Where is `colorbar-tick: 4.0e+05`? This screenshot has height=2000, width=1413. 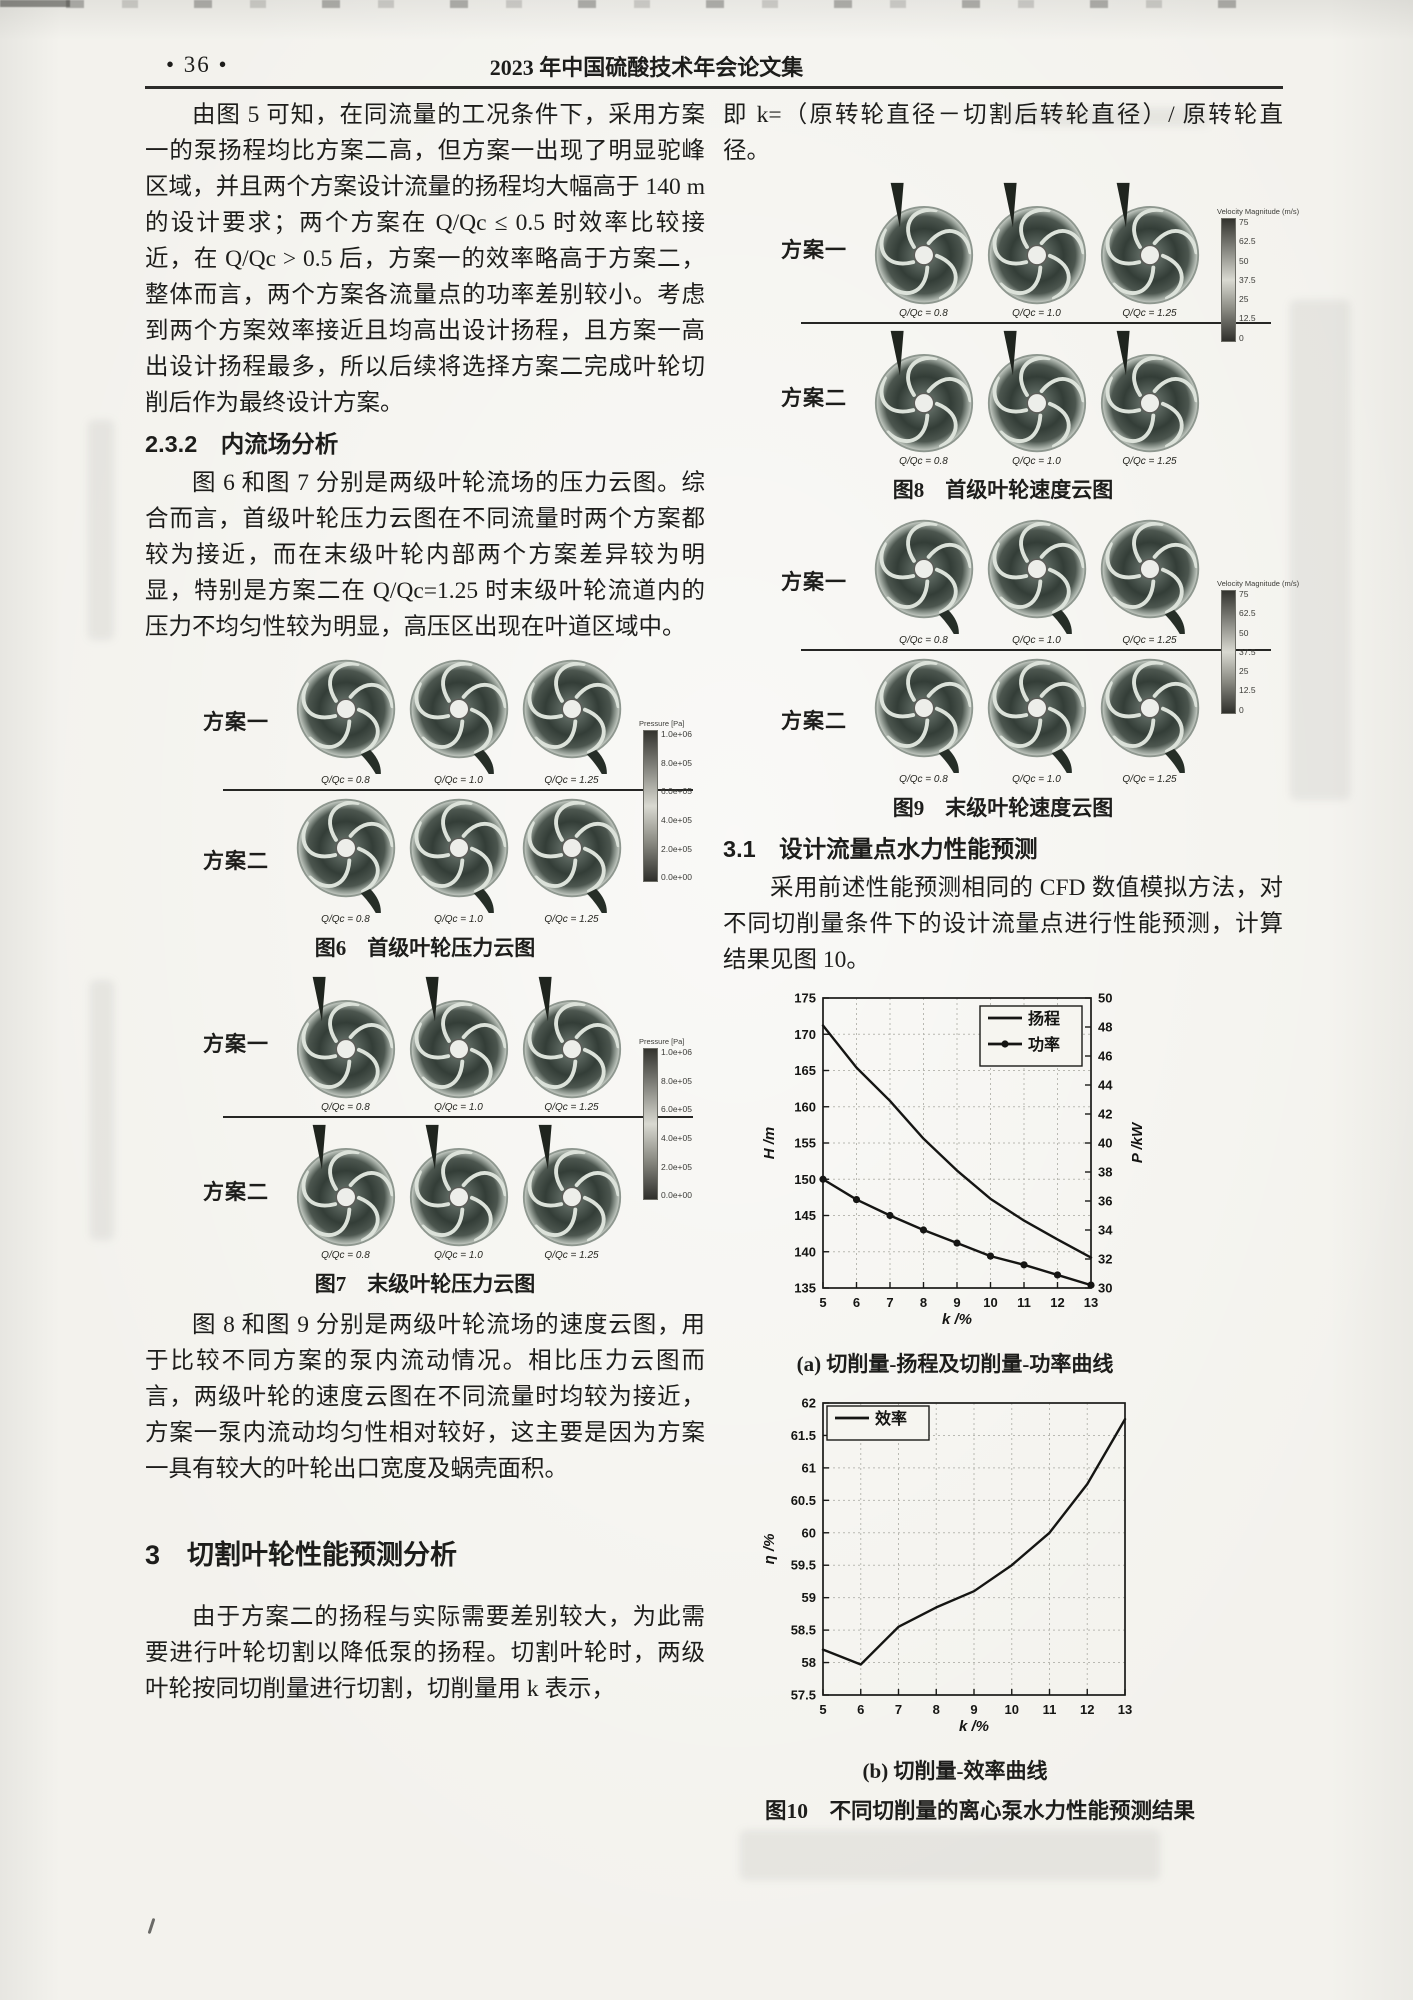 colorbar-tick: 4.0e+05 is located at coordinates (676, 820).